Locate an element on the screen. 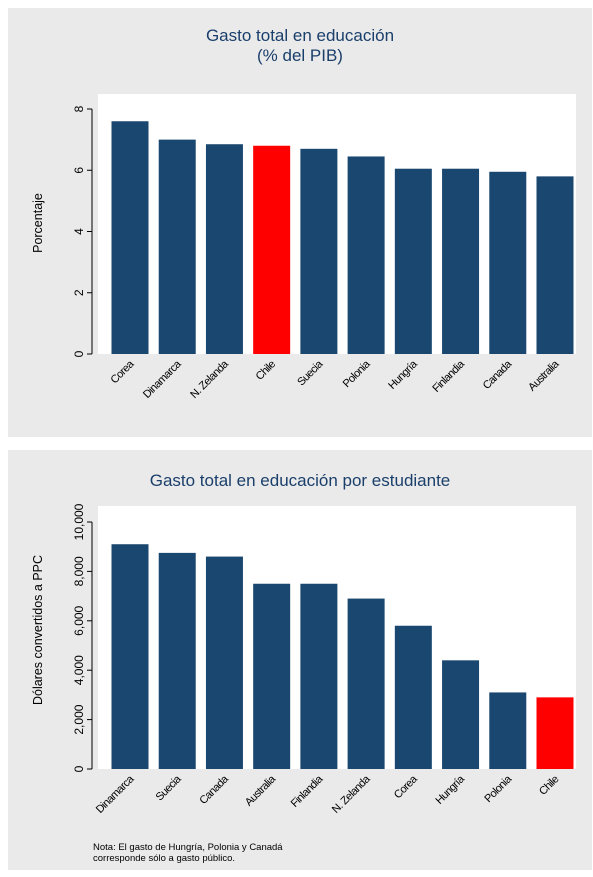 Image resolution: width=593 pixels, height=877 pixels. footnote-line: corresponde sólo a gasto público. is located at coordinates (164, 858).